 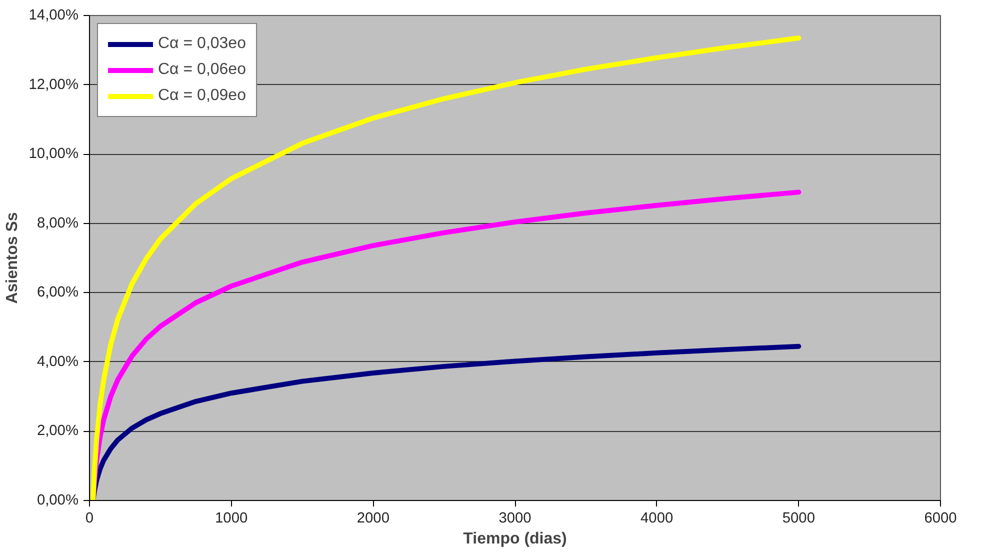 I want to click on legend-label: Cα = 0,09eo, so click(x=202, y=96).